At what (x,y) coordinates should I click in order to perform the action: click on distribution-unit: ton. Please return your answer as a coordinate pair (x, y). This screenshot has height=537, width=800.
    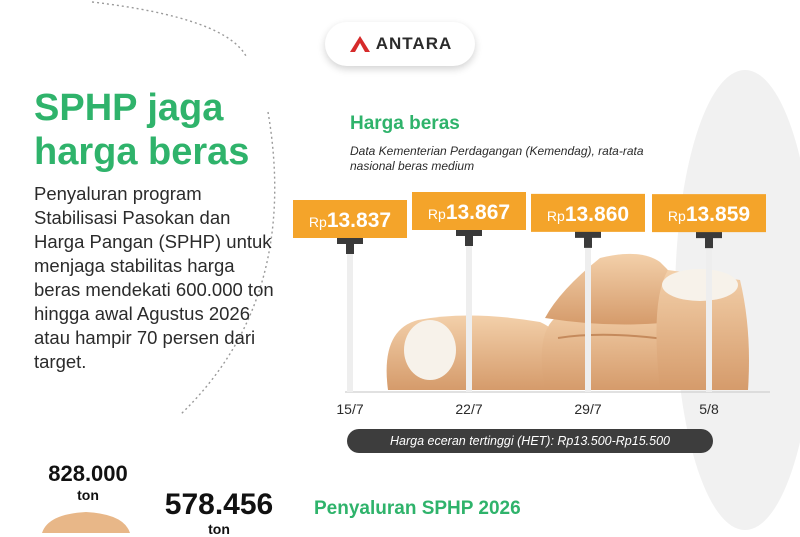
    Looking at the image, I should click on (219, 529).